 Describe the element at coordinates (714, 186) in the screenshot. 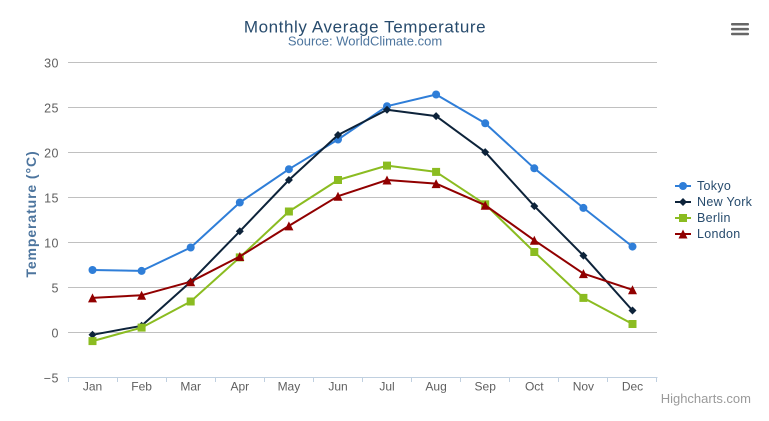

I see `svg-text: Tokyo` at that location.